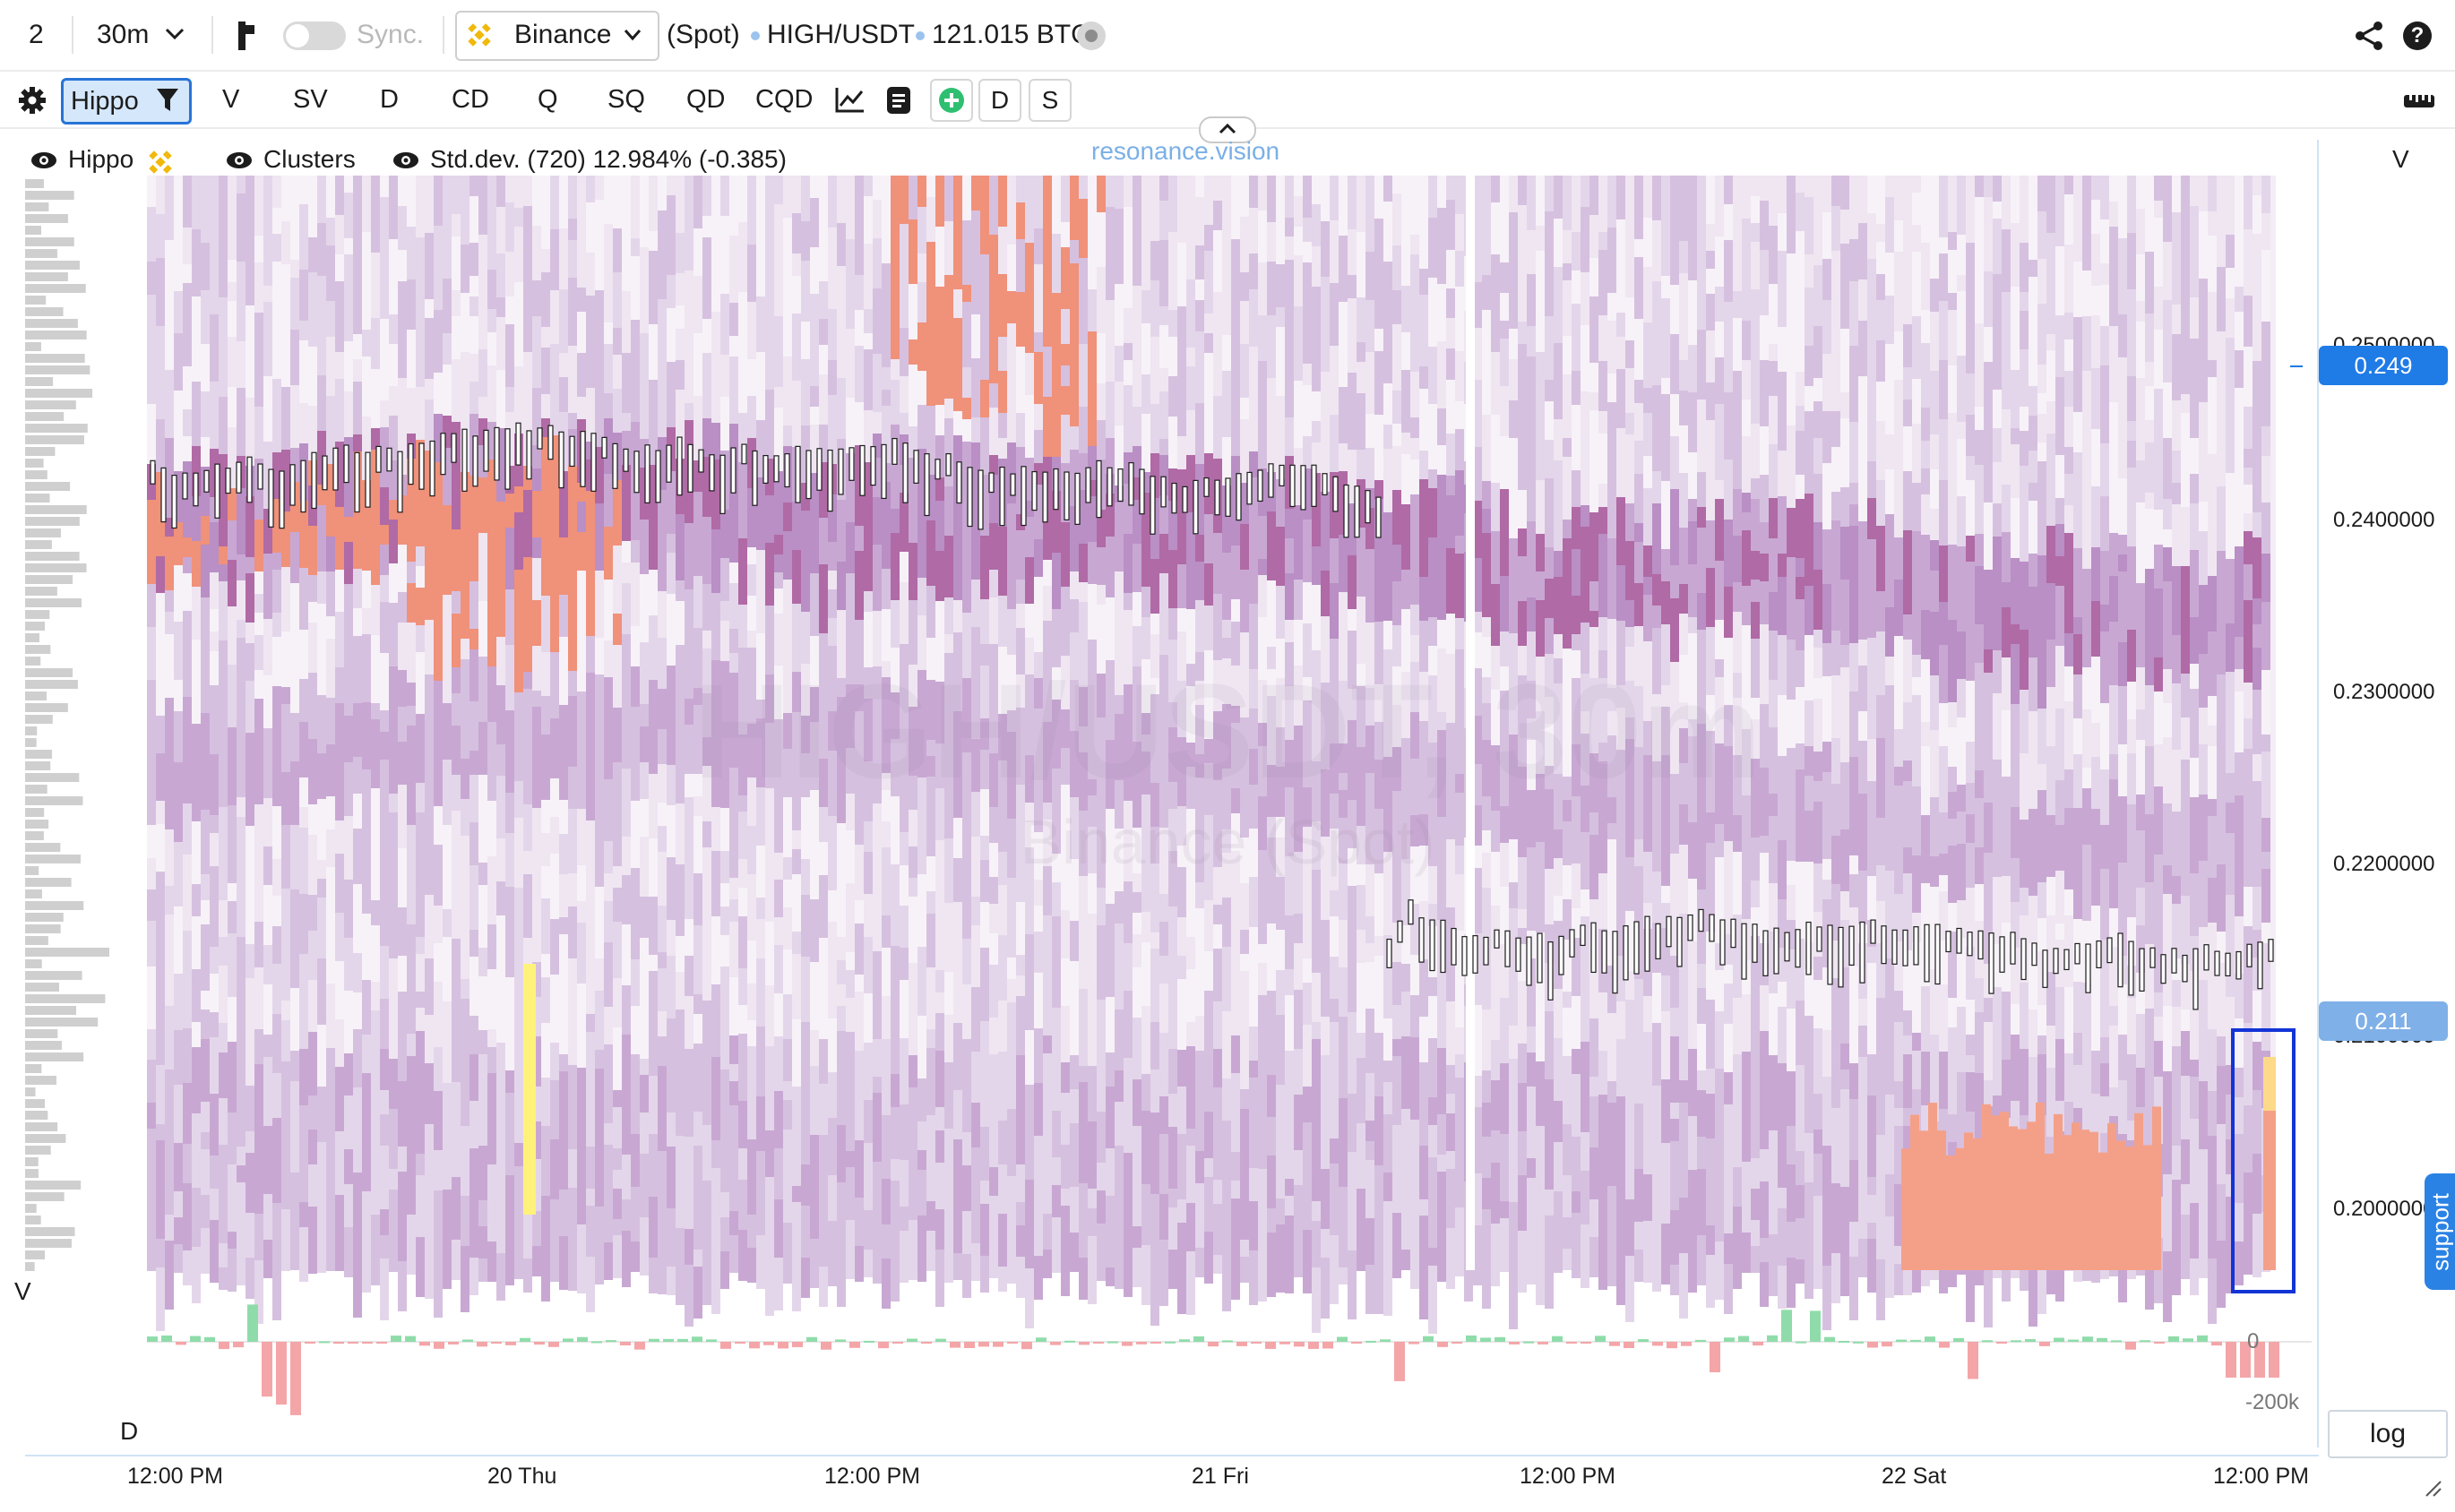 This screenshot has width=2455, height=1512. Describe the element at coordinates (1091, 35) in the screenshot. I see `status-icon` at that location.